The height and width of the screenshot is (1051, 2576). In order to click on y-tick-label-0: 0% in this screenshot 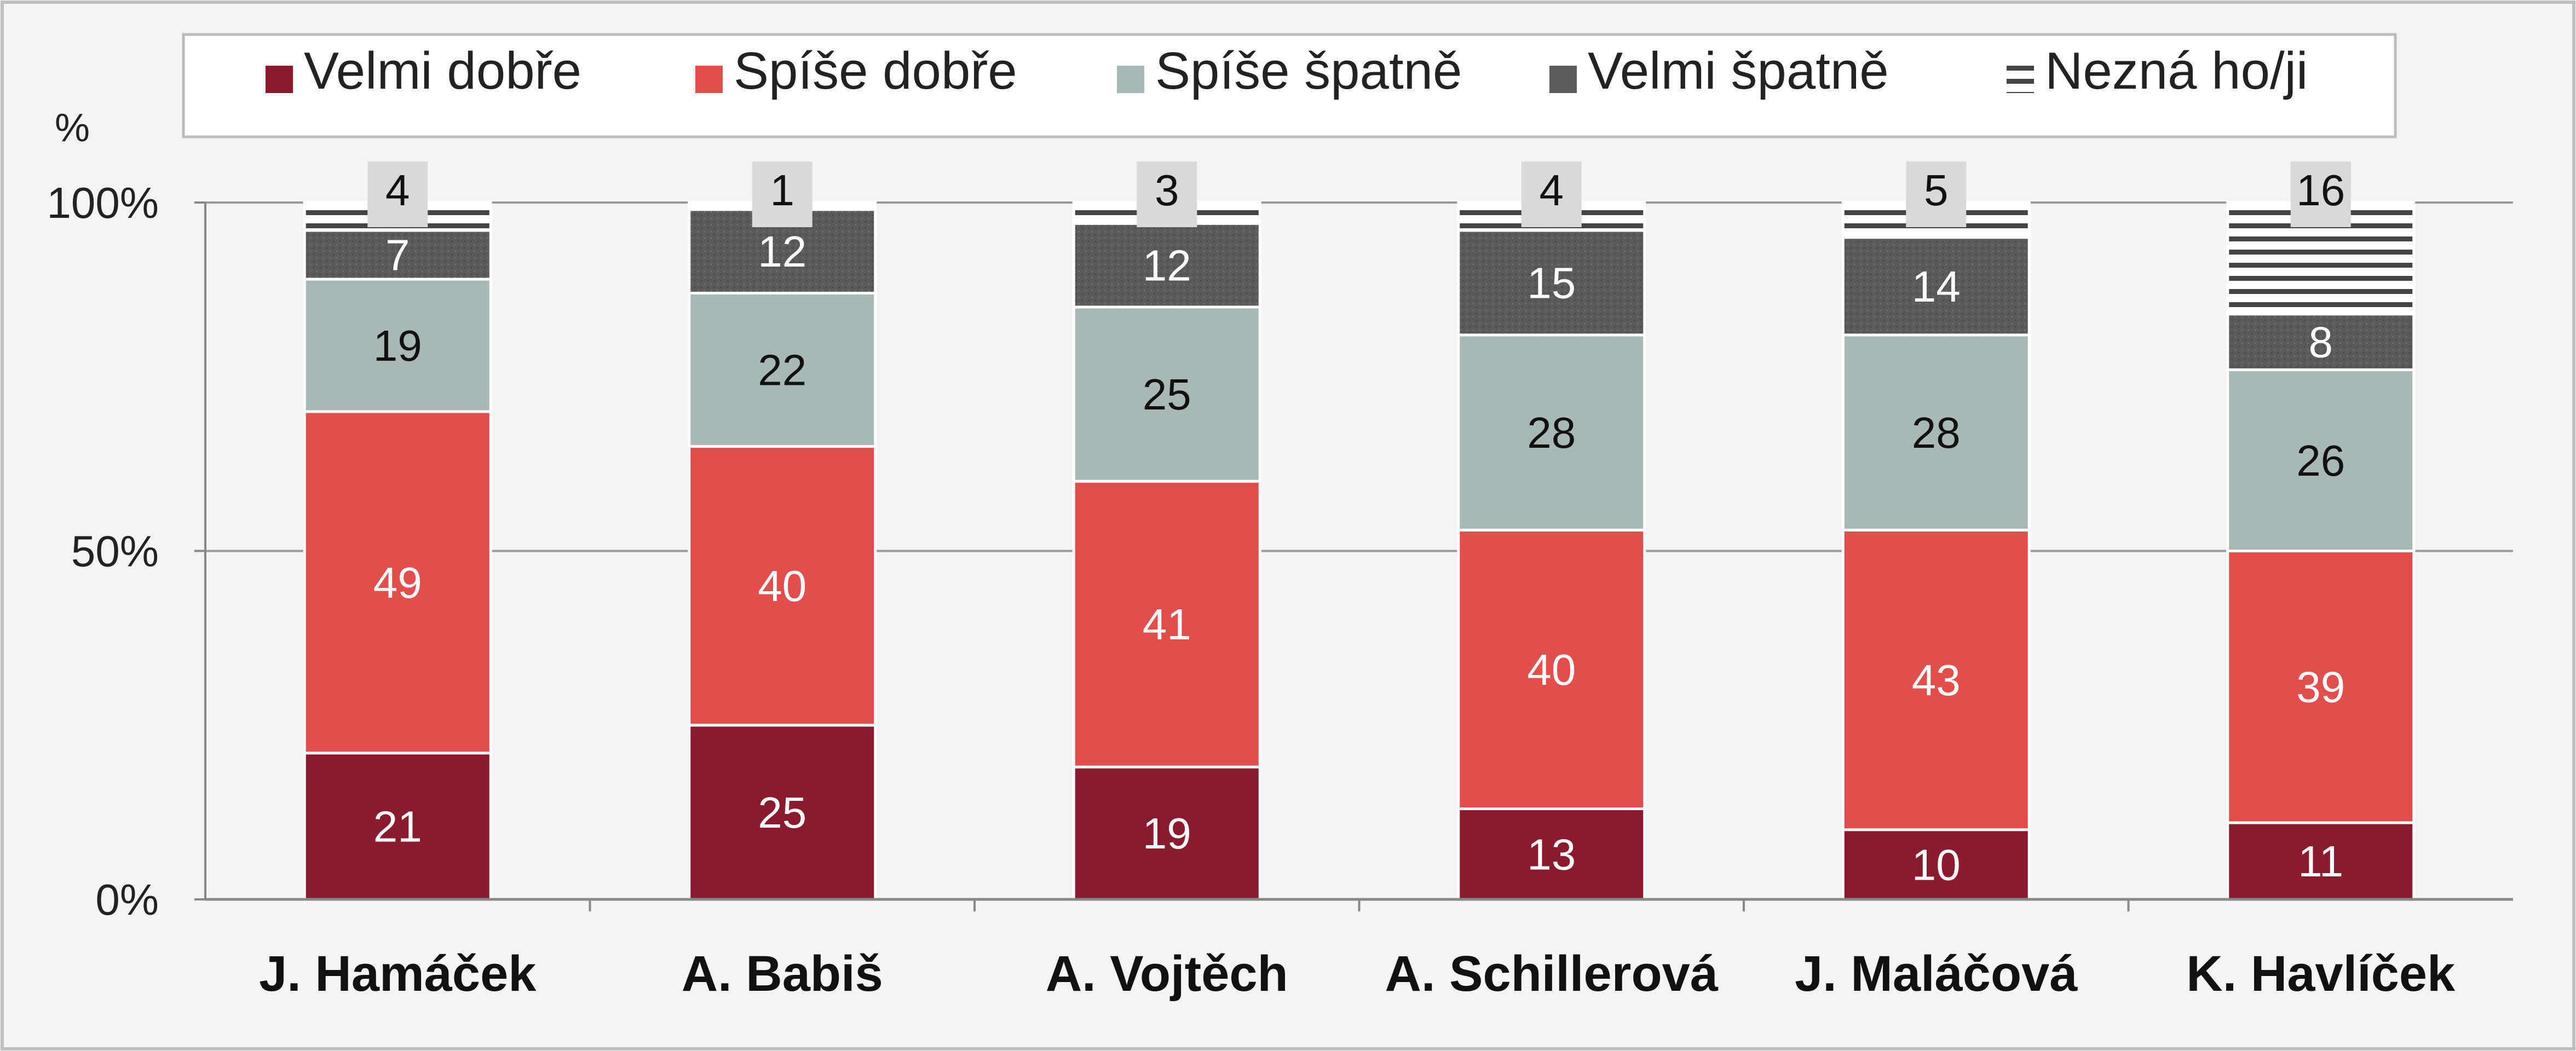, I will do `click(127, 899)`.